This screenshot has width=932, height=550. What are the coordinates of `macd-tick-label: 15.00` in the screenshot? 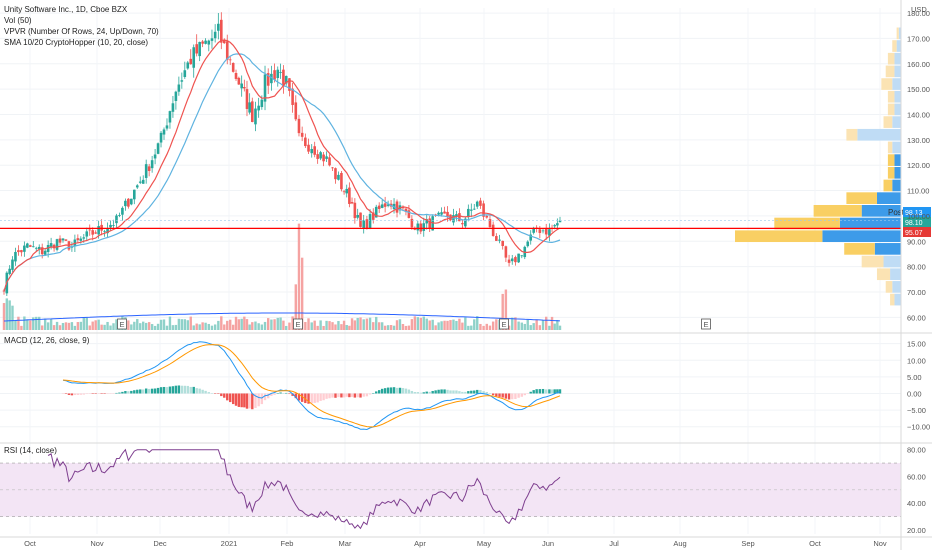 It's located at (916, 344).